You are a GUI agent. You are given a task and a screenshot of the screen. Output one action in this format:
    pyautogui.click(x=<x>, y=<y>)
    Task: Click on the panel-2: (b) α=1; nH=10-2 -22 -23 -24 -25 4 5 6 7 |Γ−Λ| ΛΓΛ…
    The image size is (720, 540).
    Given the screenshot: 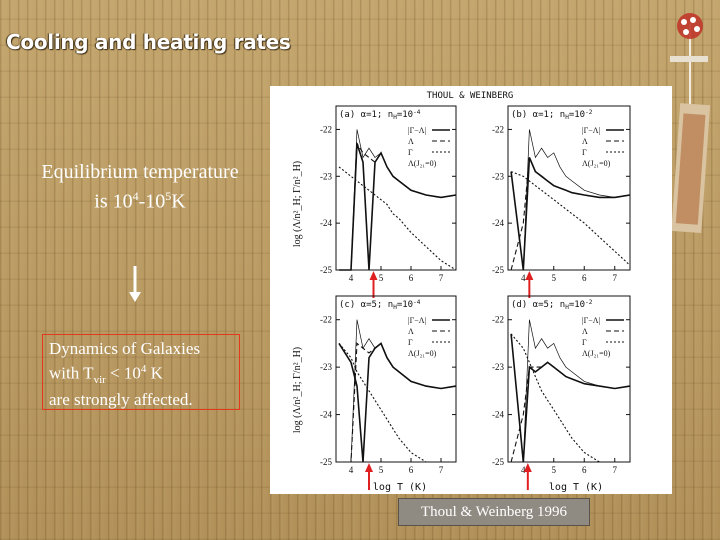 What is the action you would take?
    pyautogui.click(x=561, y=201)
    